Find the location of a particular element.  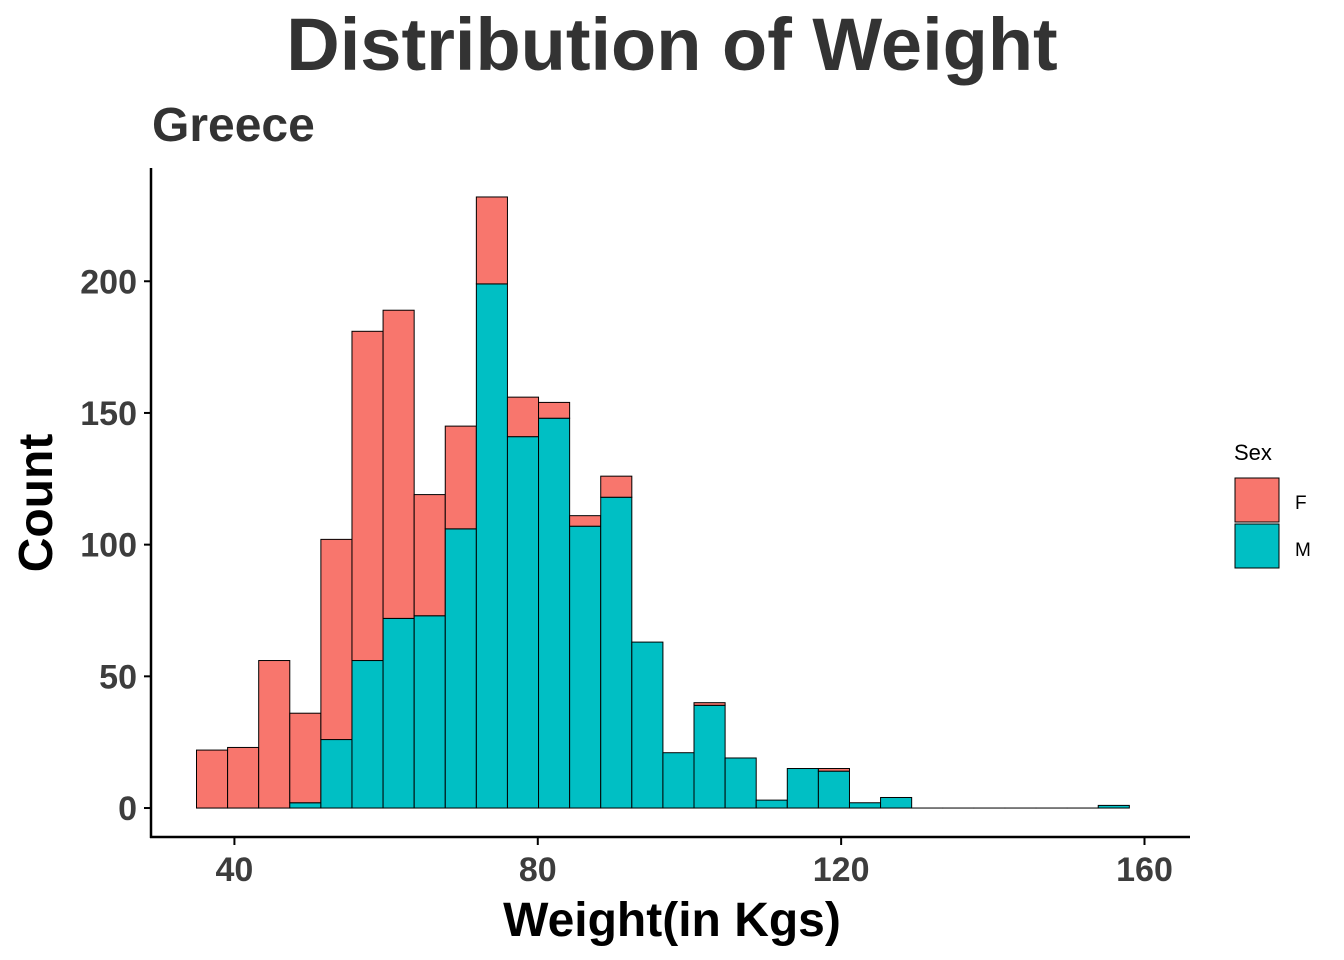

chart-subtitle: Greece is located at coordinates (233, 125).